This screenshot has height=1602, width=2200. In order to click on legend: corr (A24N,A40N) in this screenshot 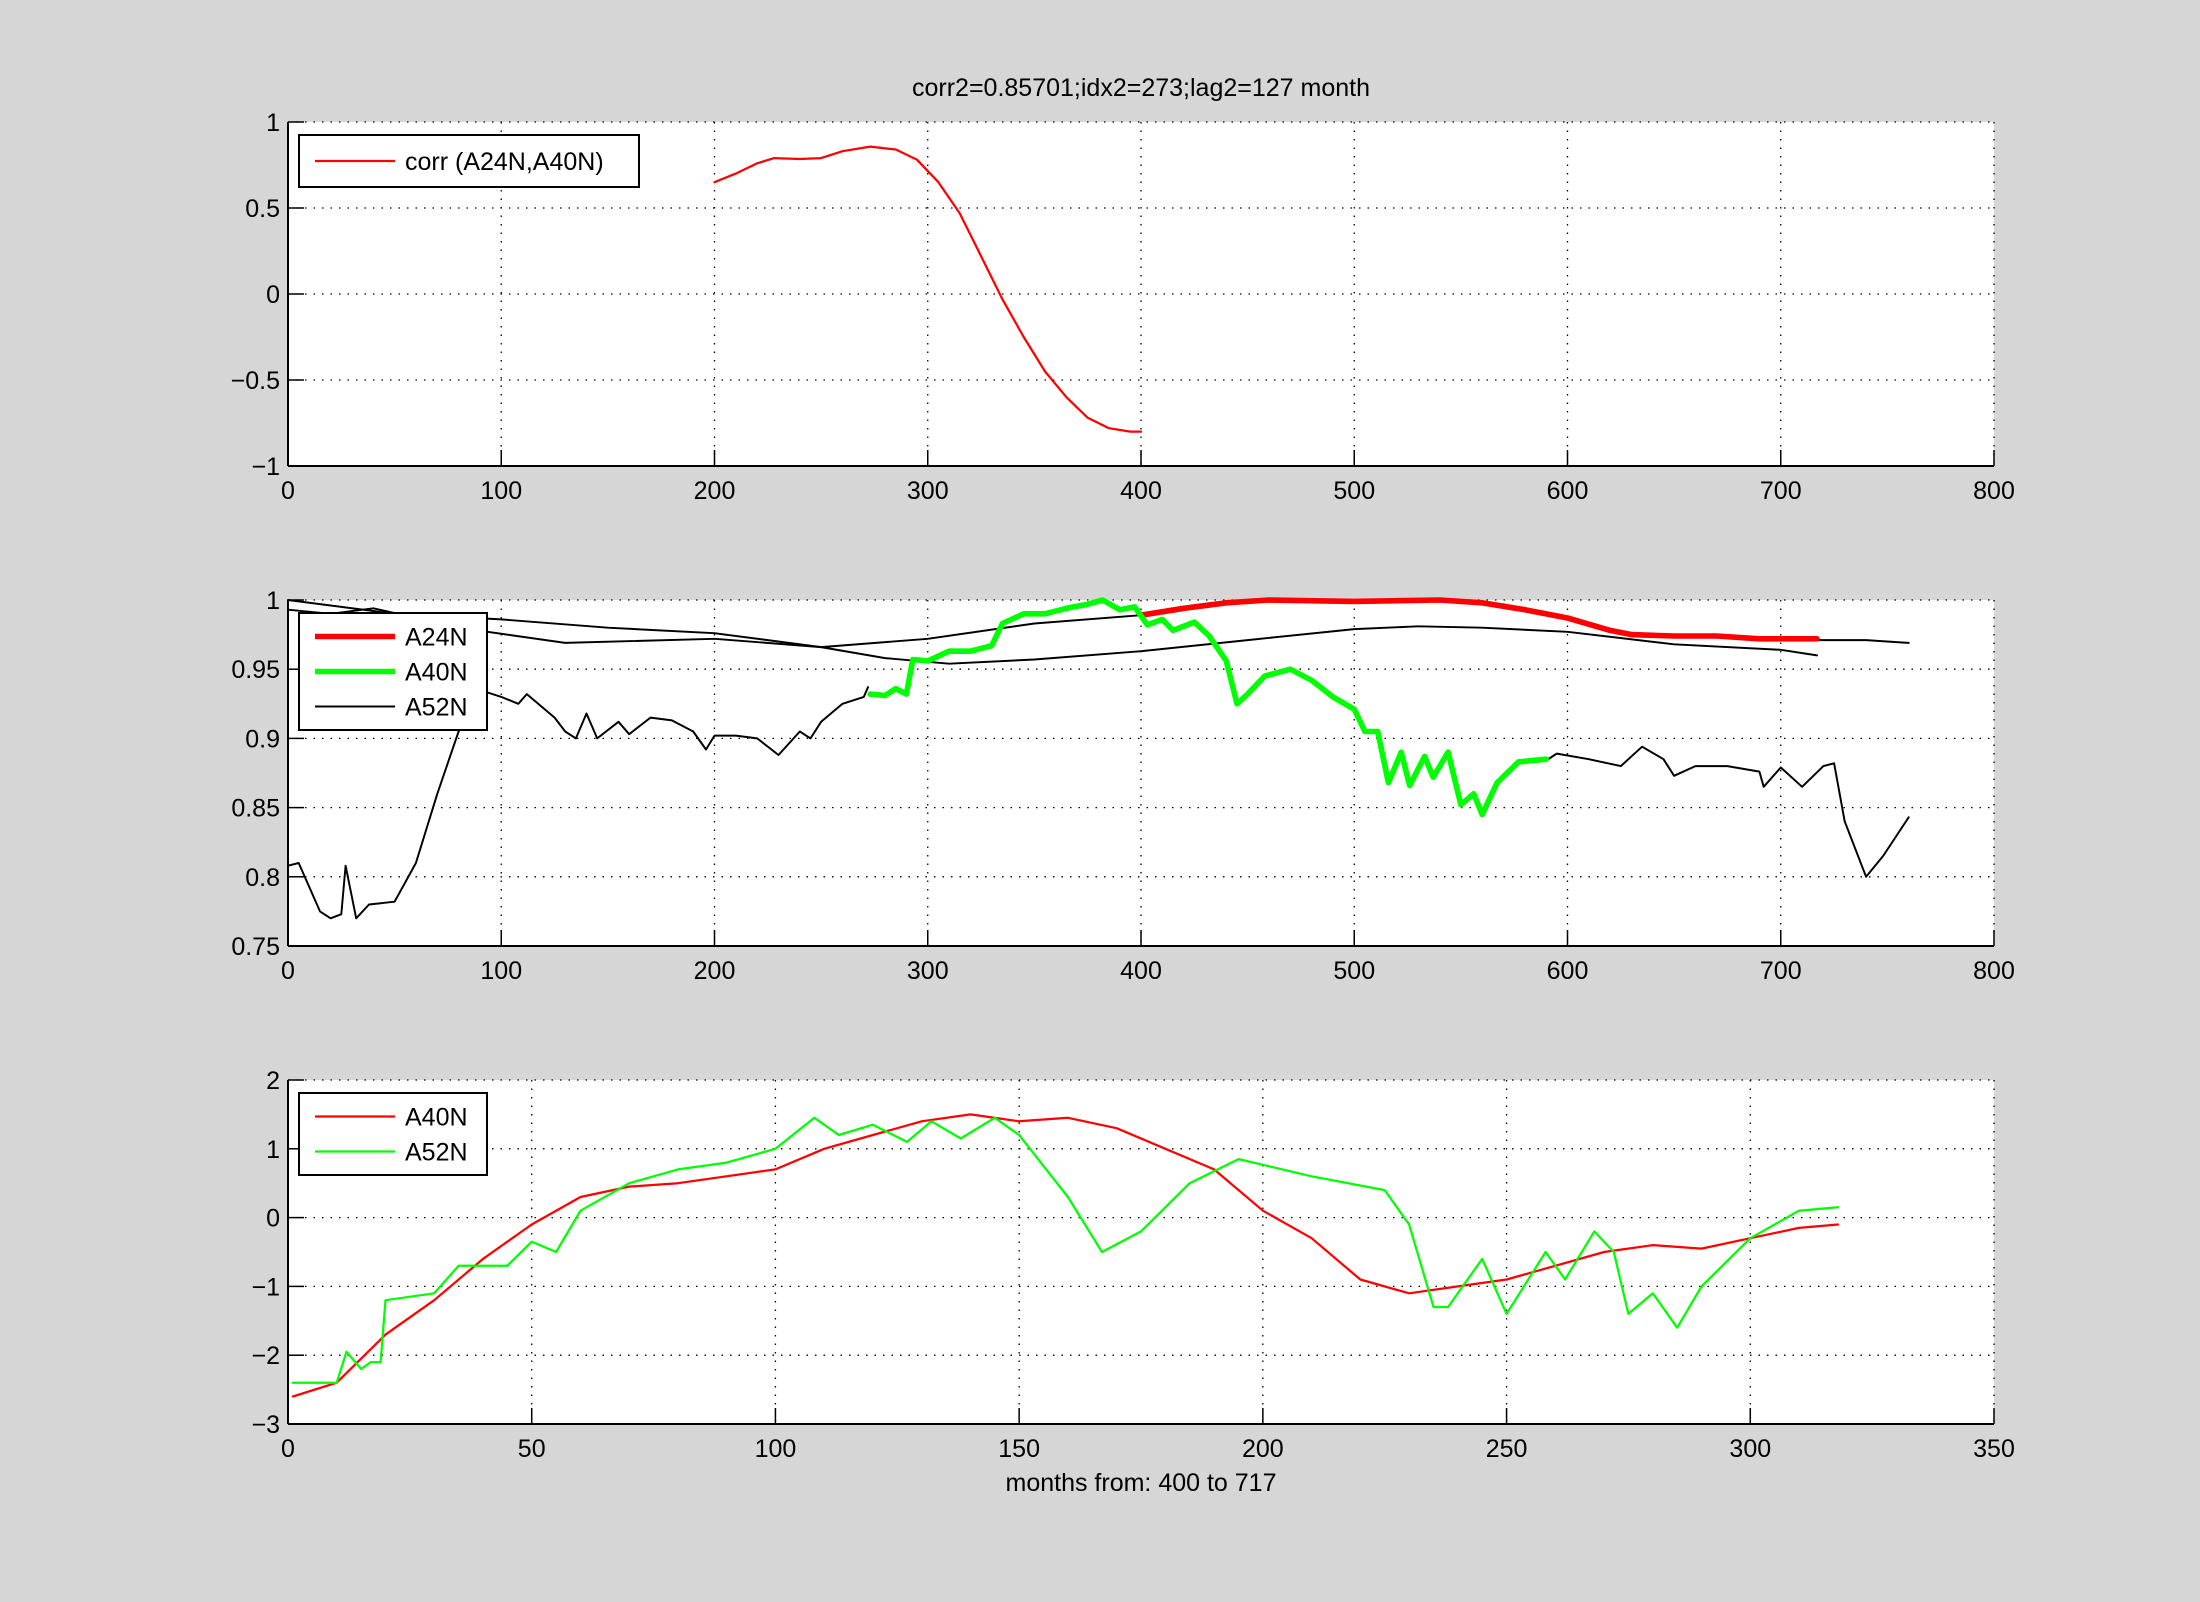, I will do `click(469, 161)`.